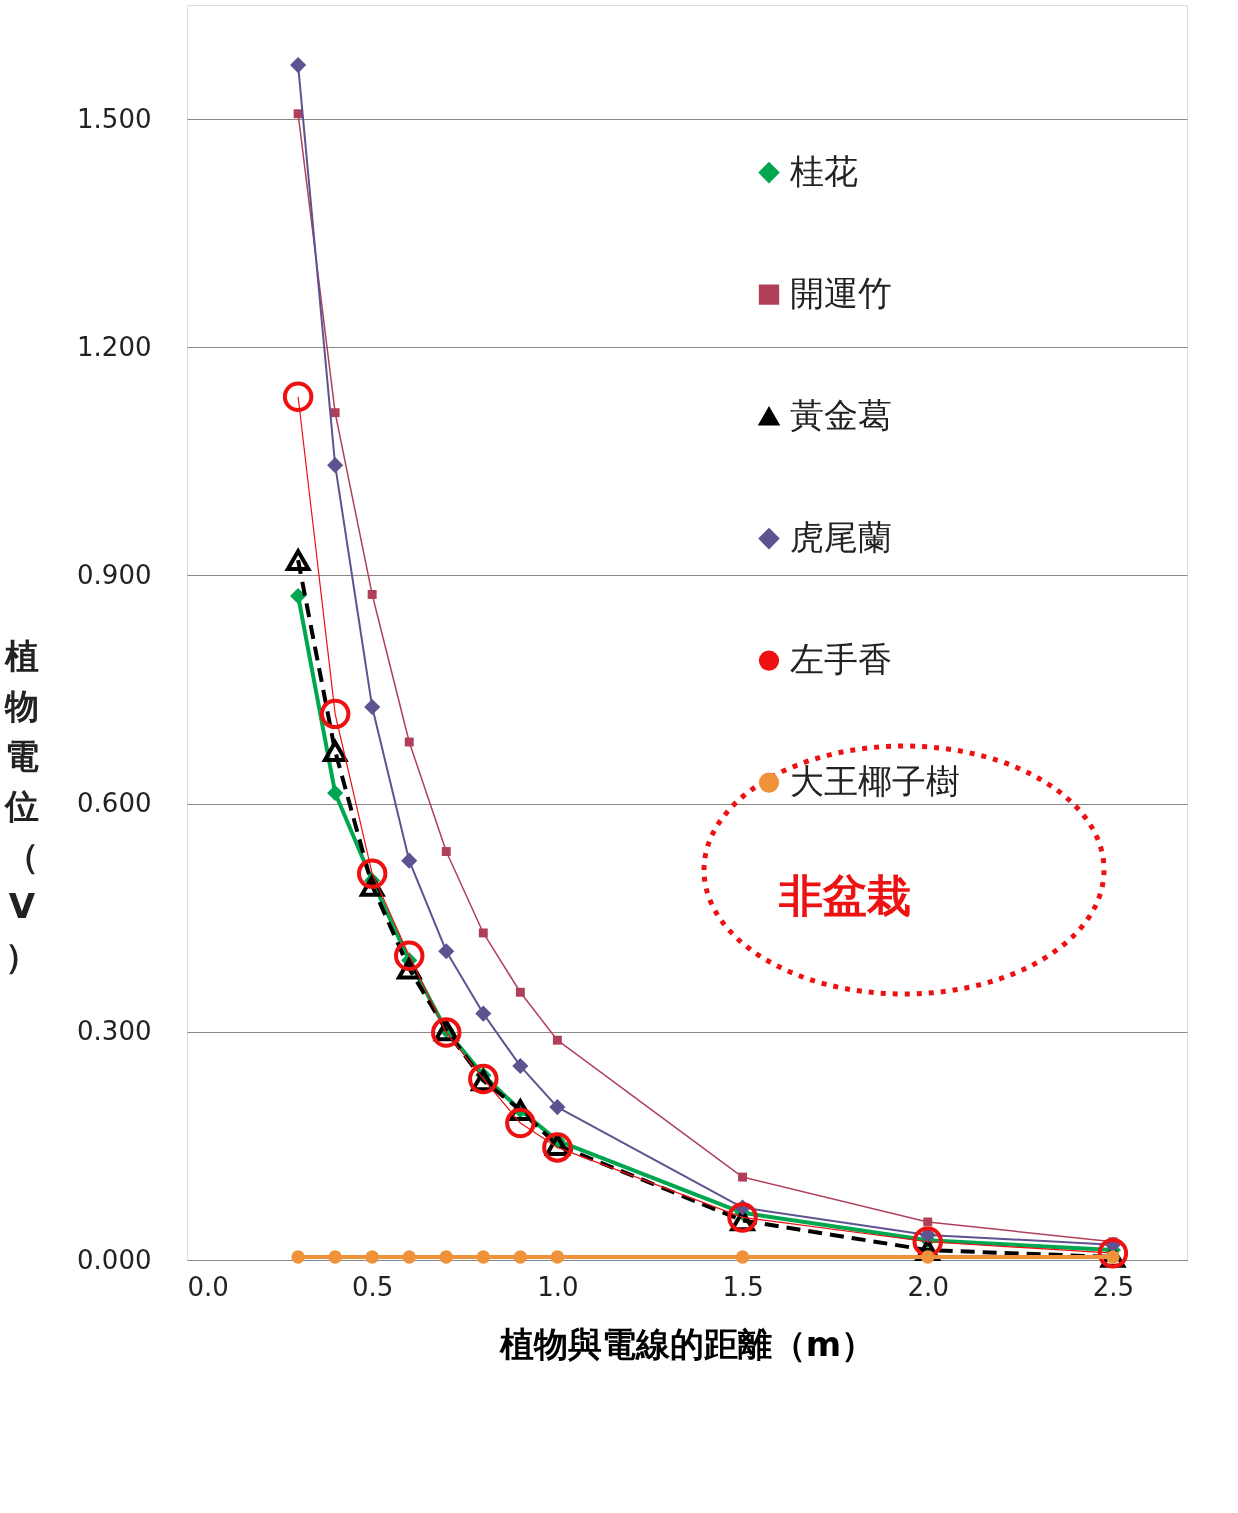  What do you see at coordinates (841, 658) in the screenshot?
I see `legend-label: 左手香` at bounding box center [841, 658].